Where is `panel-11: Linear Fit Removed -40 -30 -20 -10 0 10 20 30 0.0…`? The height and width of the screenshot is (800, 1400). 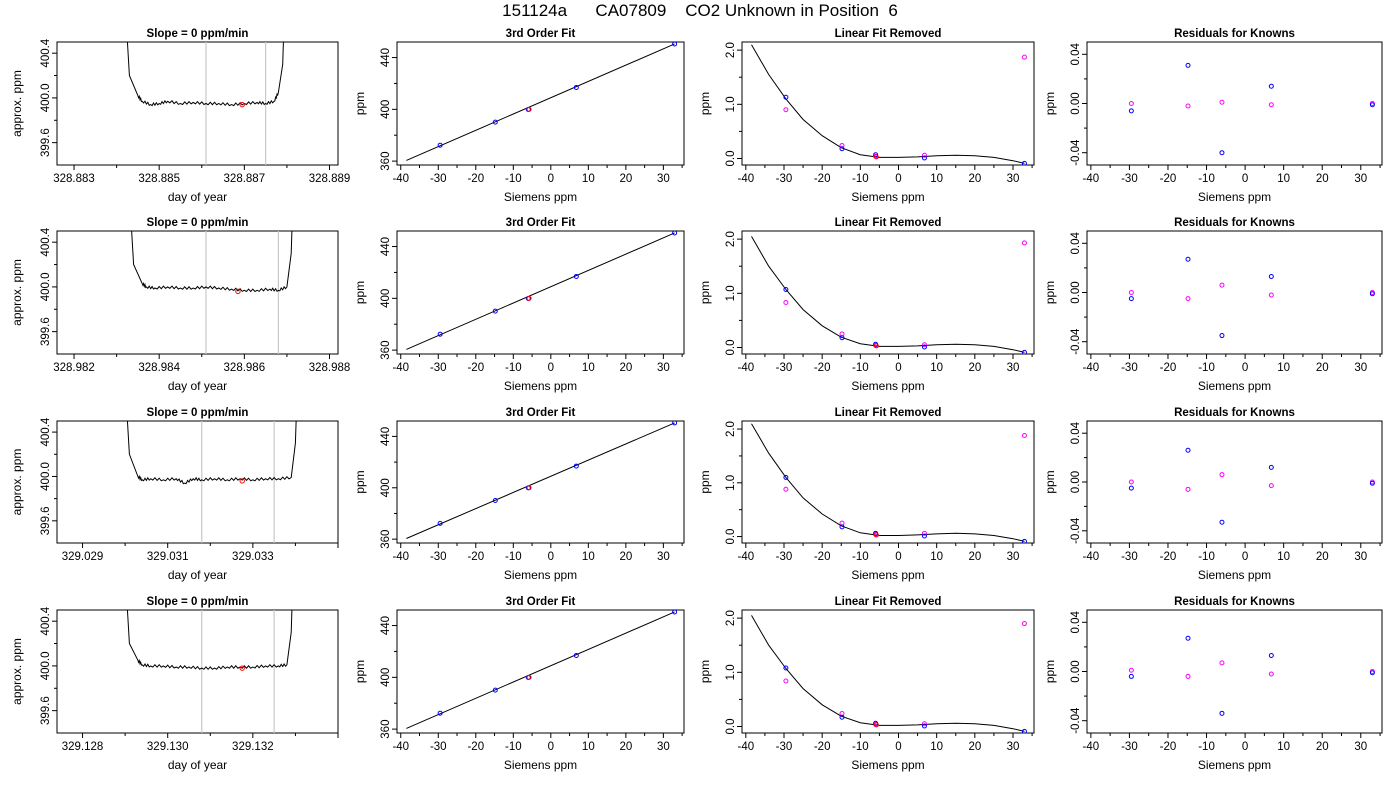
panel-11: Linear Fit Removed -40 -30 -20 -10 0 10 20 30 0.0… is located at coordinates (866, 494).